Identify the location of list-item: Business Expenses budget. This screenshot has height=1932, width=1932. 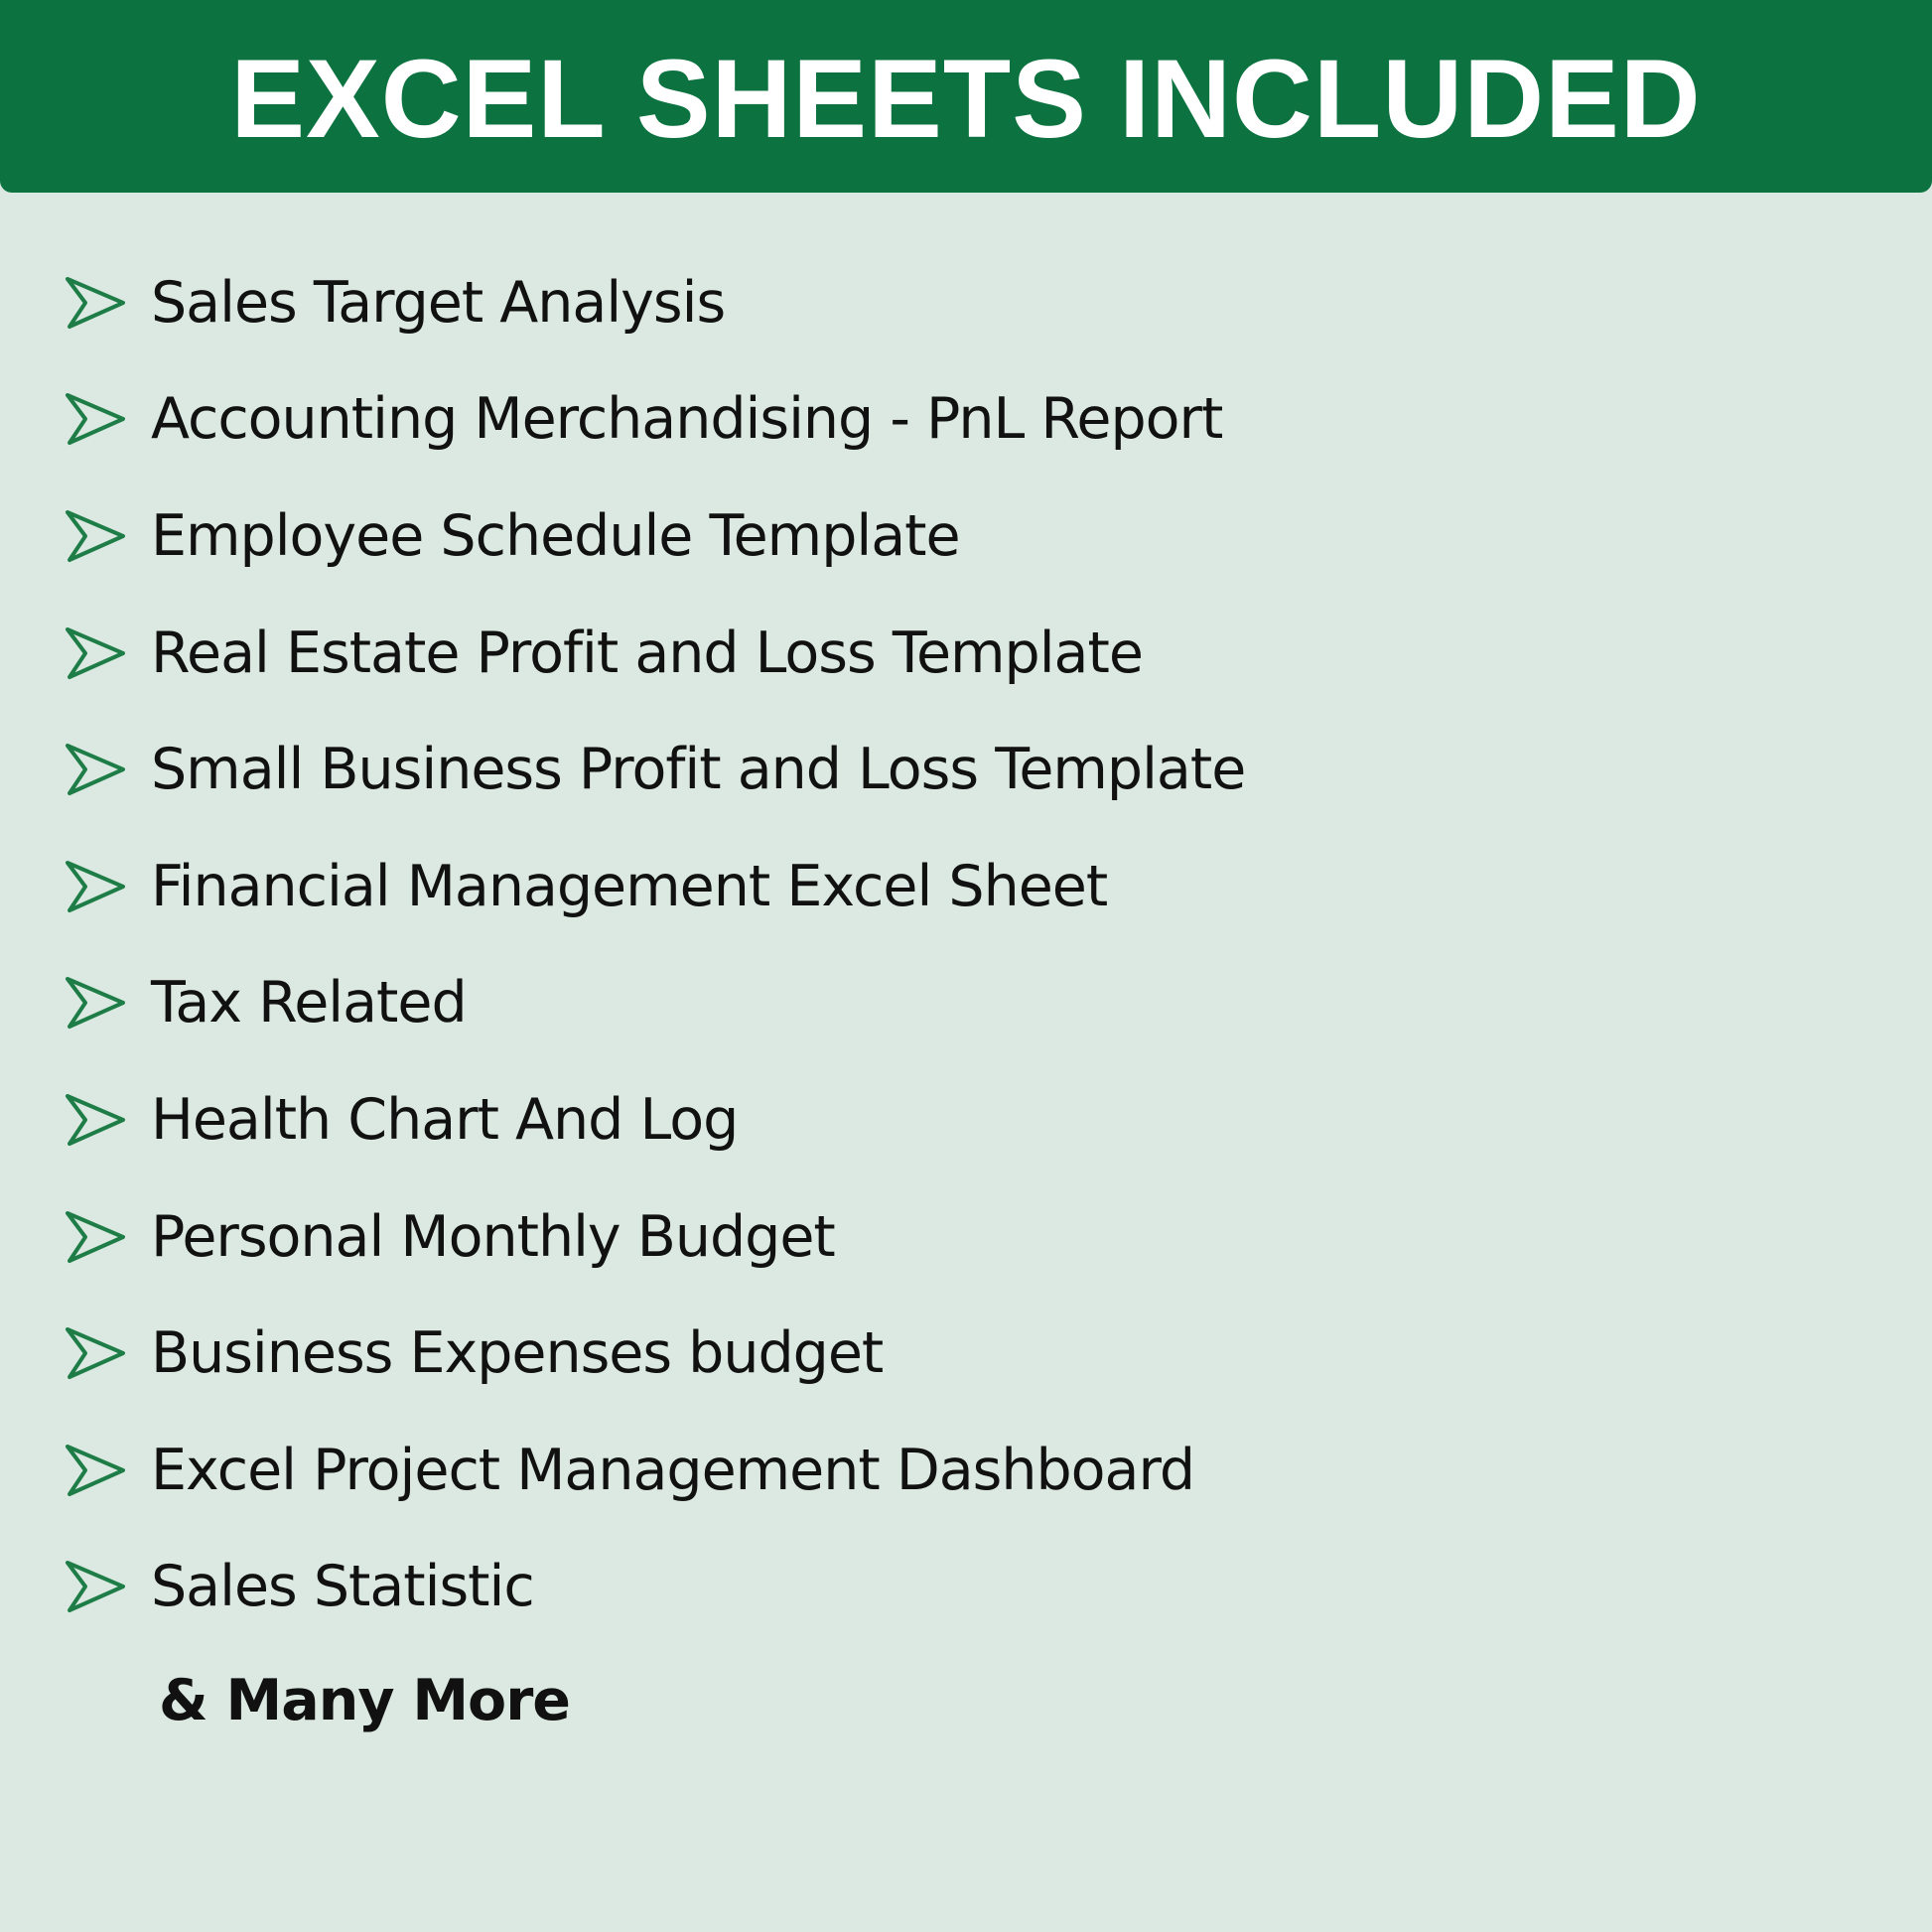
(966, 1353).